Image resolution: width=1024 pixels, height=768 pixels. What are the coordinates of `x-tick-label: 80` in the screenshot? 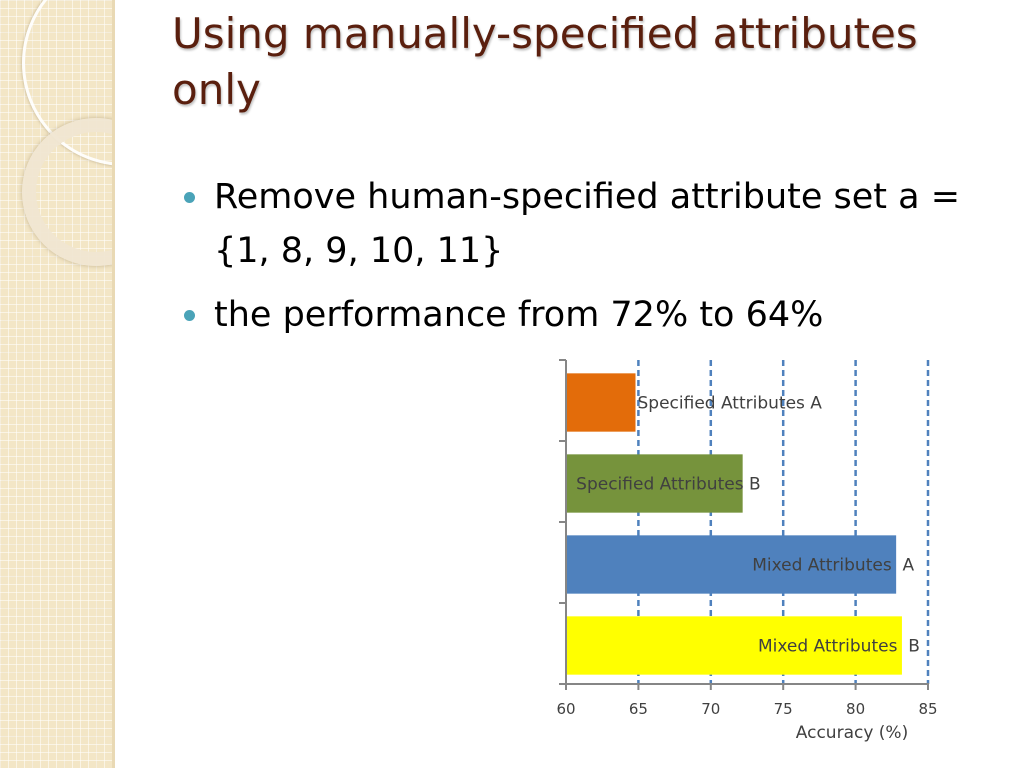 It's located at (855, 709).